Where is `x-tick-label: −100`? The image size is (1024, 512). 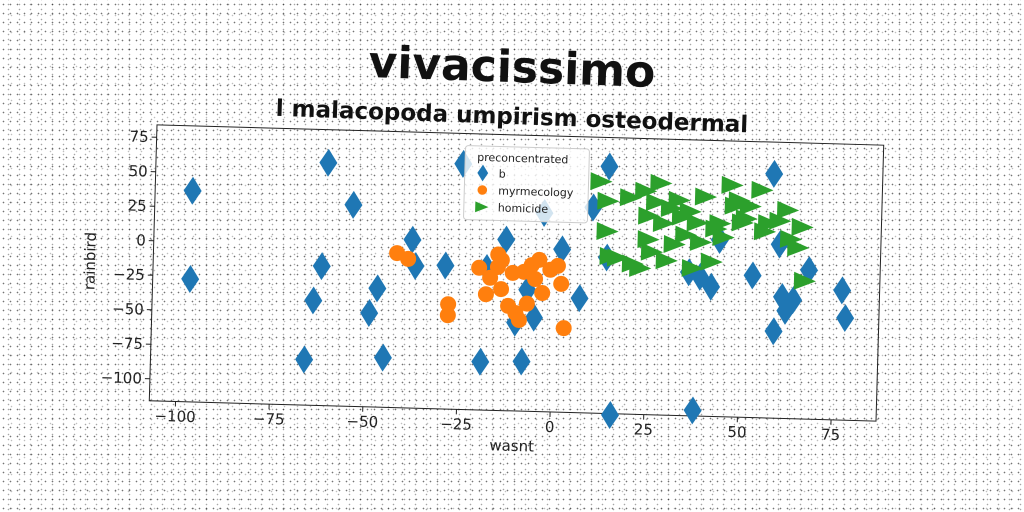
x-tick-label: −100 is located at coordinates (175, 416).